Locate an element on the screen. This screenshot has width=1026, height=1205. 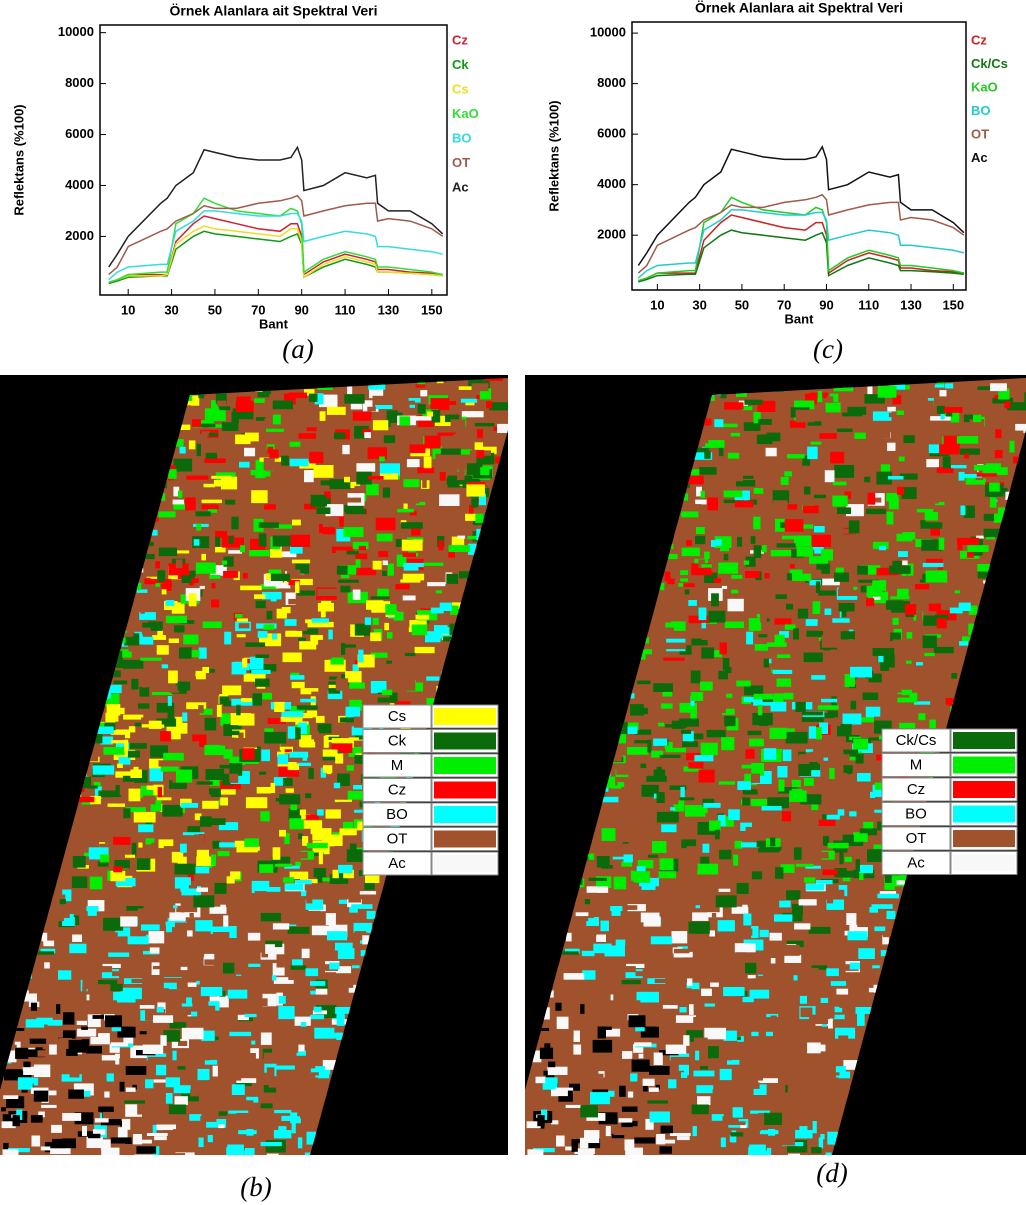
y-tick-label: 6000 is located at coordinates (611, 133).